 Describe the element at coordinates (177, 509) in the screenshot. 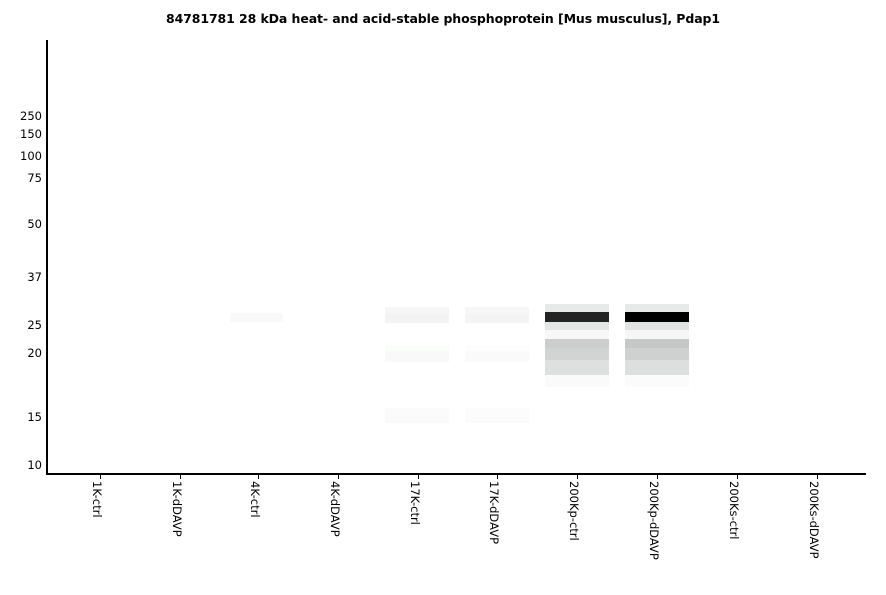

I see `x-axis-tick-label: 1K-dDAVP` at that location.